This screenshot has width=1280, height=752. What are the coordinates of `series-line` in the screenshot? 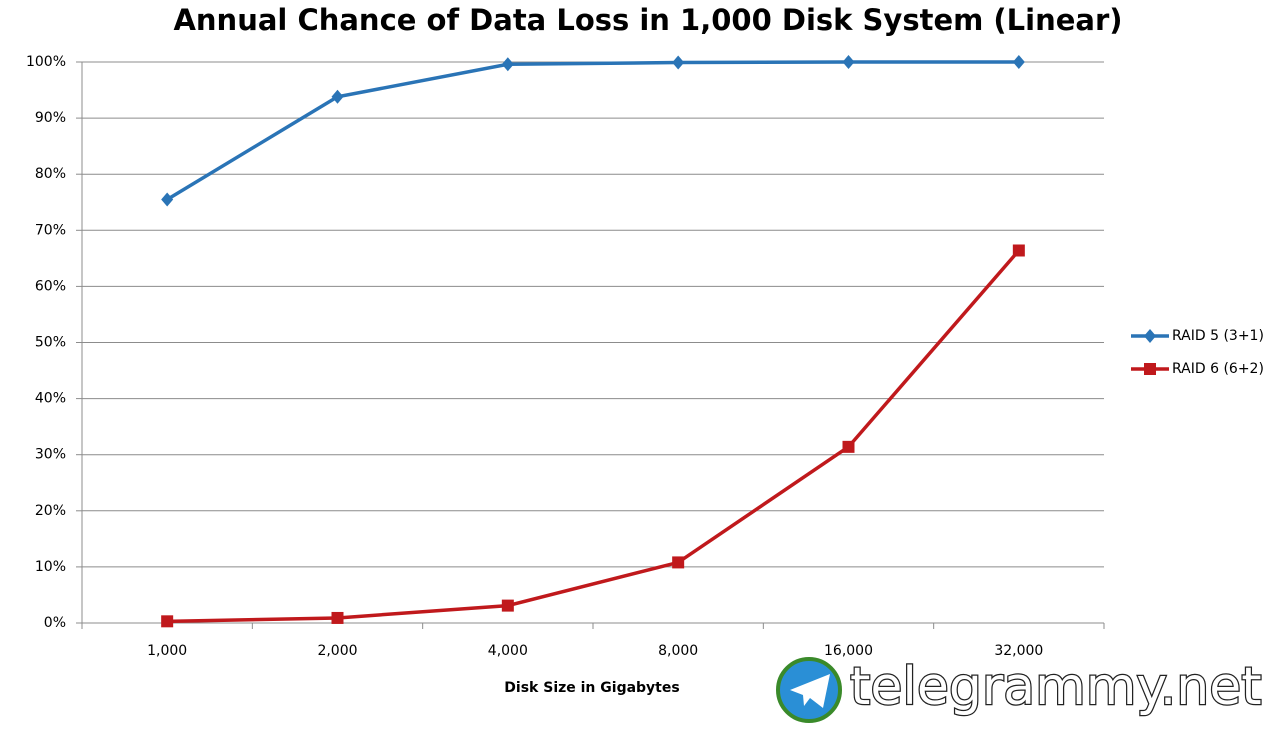 It's located at (592, 130).